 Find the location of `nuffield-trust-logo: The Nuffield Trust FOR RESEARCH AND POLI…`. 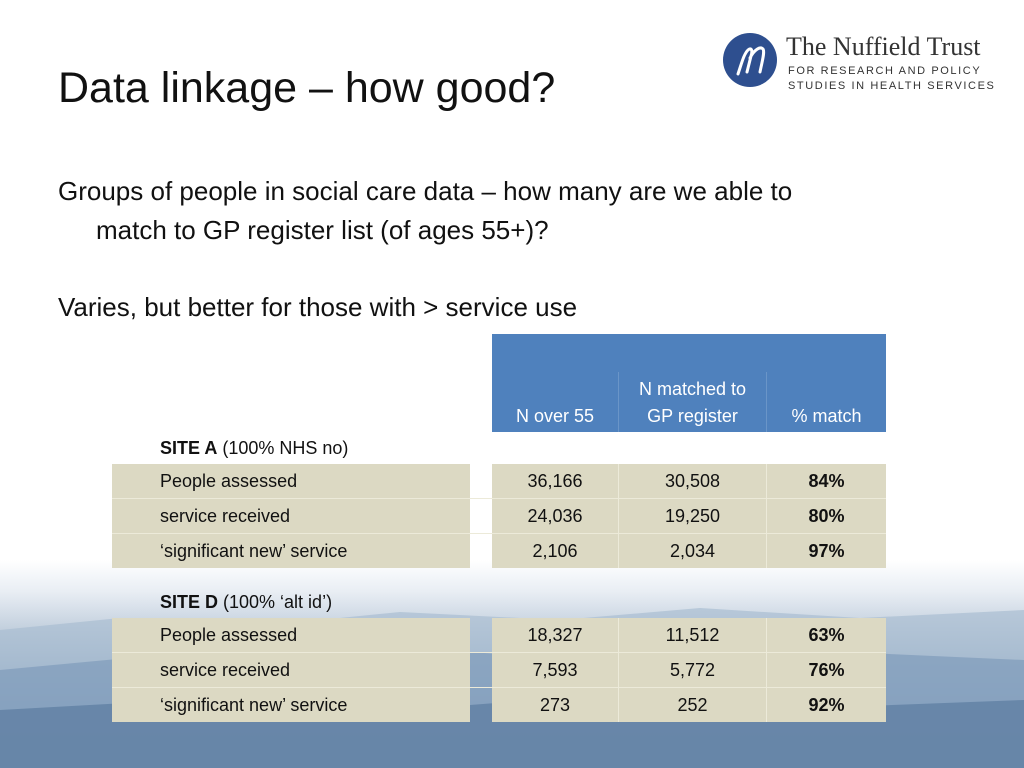

nuffield-trust-logo: The Nuffield Trust FOR RESEARCH AND POLI… is located at coordinates (866, 68).